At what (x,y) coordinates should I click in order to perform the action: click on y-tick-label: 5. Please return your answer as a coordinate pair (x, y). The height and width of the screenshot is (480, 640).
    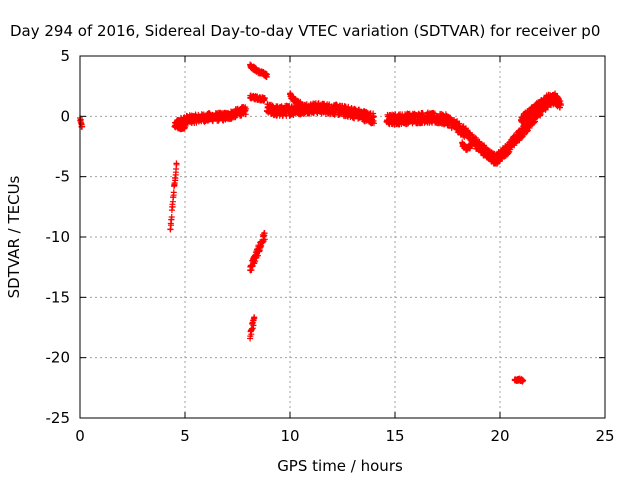
    Looking at the image, I should click on (65, 56).